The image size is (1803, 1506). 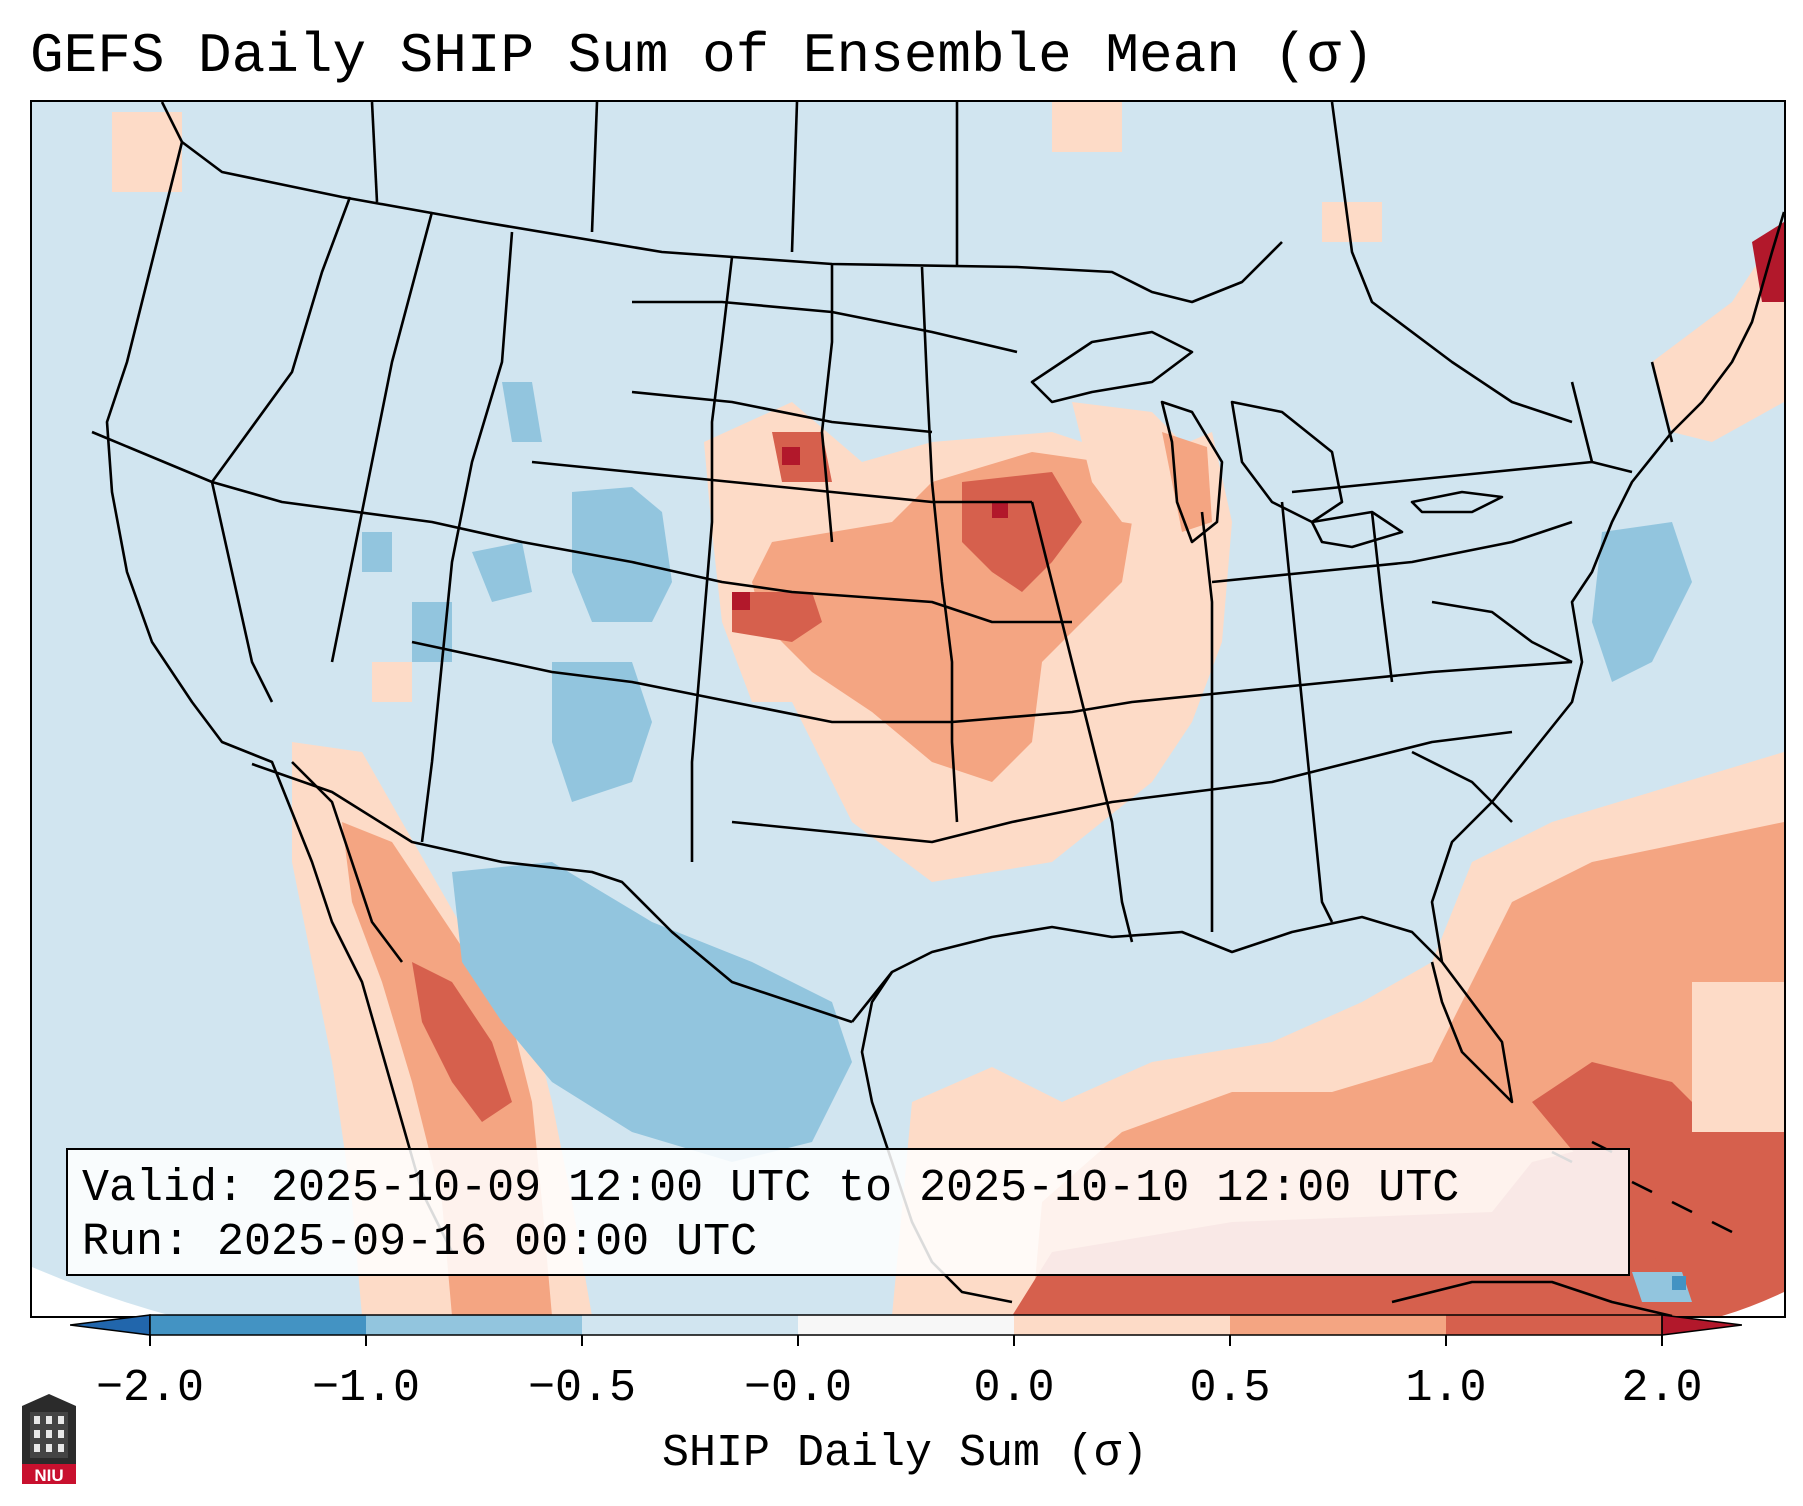 I want to click on anomaly-quebec-warm, so click(x=1352, y=222).